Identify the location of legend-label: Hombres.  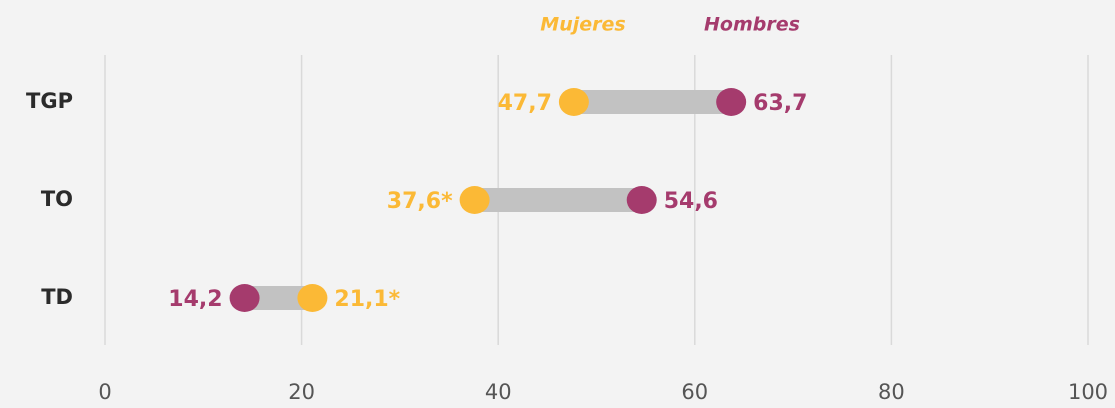
(752, 25).